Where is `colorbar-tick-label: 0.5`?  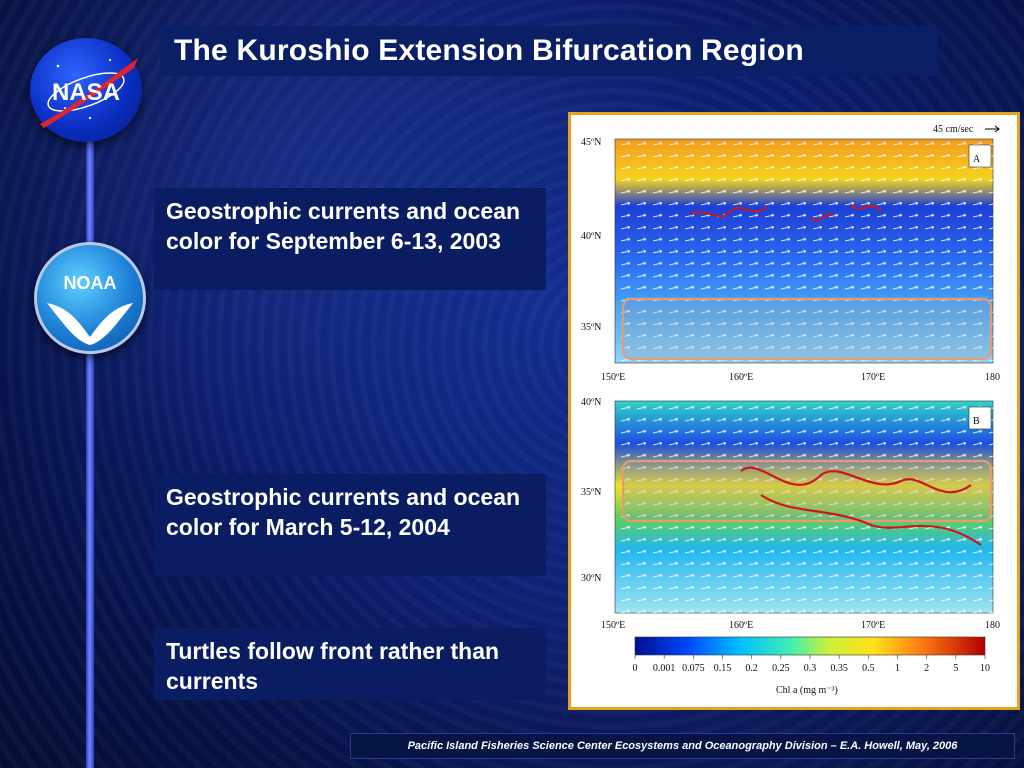
colorbar-tick-label: 0.5 is located at coordinates (868, 668).